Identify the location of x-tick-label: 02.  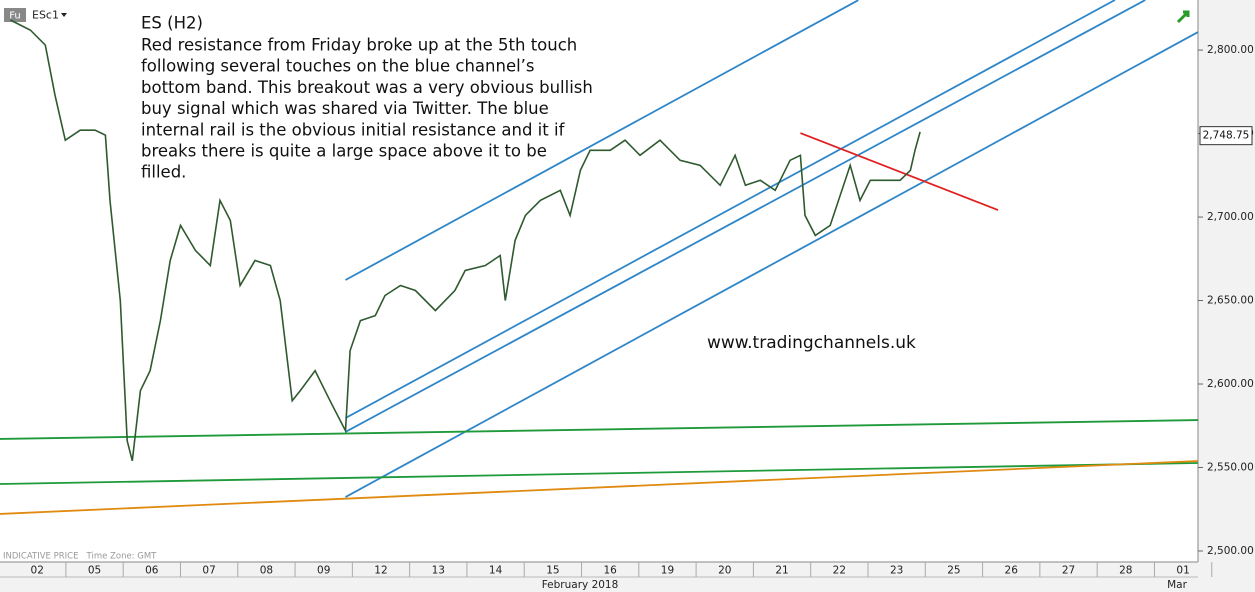
(37, 571).